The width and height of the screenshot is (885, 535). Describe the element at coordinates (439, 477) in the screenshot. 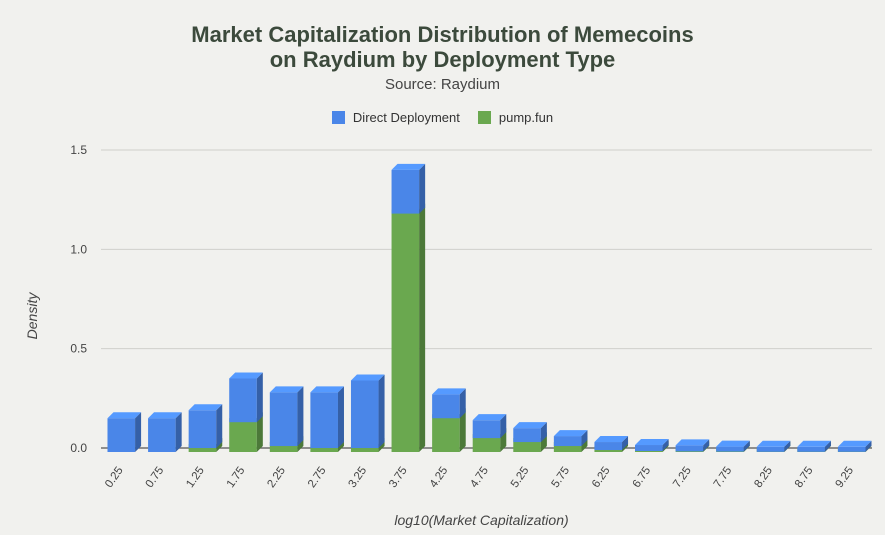

I see `x-tick-label-4-25: 4.25` at that location.